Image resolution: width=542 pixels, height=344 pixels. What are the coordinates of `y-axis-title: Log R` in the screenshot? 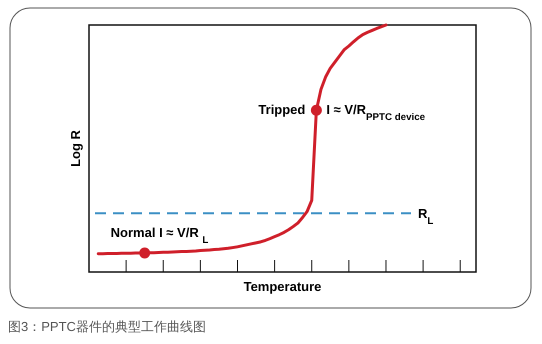 It's located at (75, 148).